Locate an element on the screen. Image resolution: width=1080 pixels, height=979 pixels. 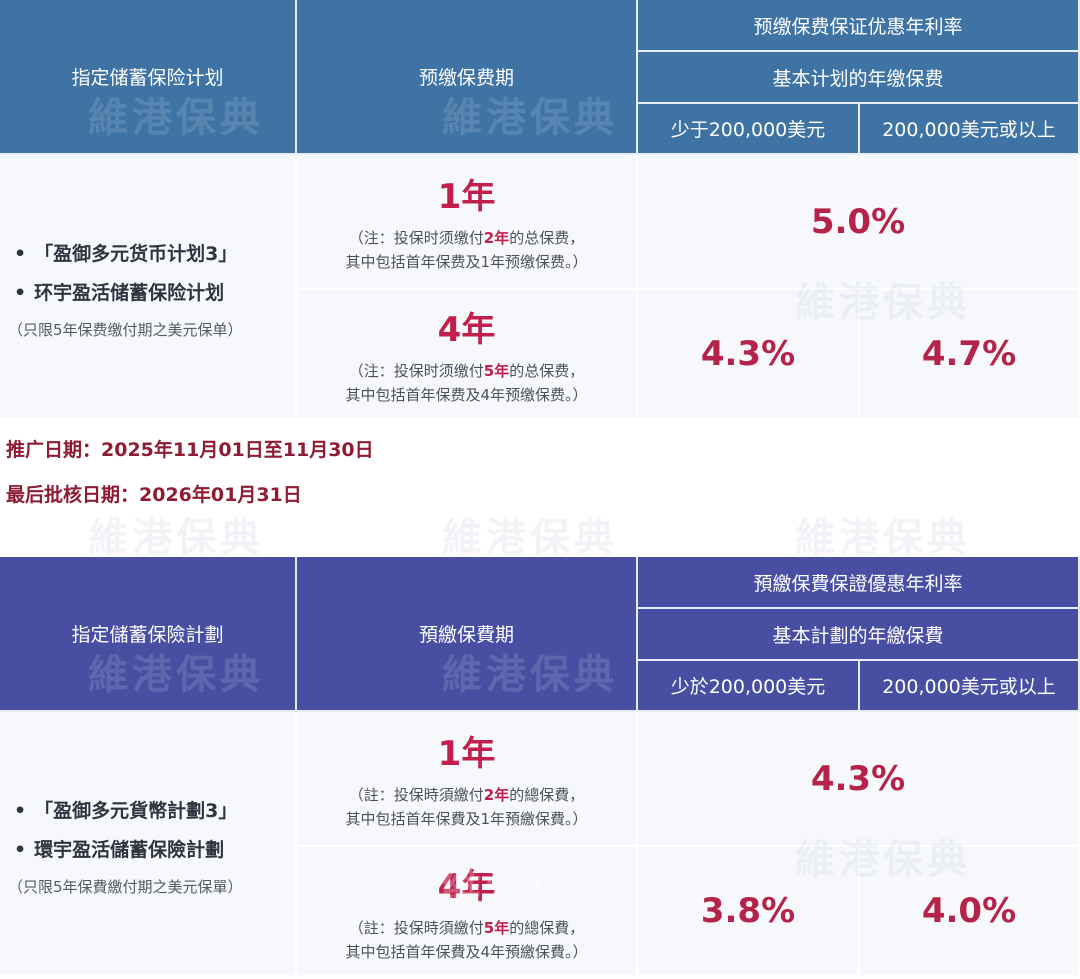
approval-date: 最后批核日期：2026年01月31日 is located at coordinates (154, 495).